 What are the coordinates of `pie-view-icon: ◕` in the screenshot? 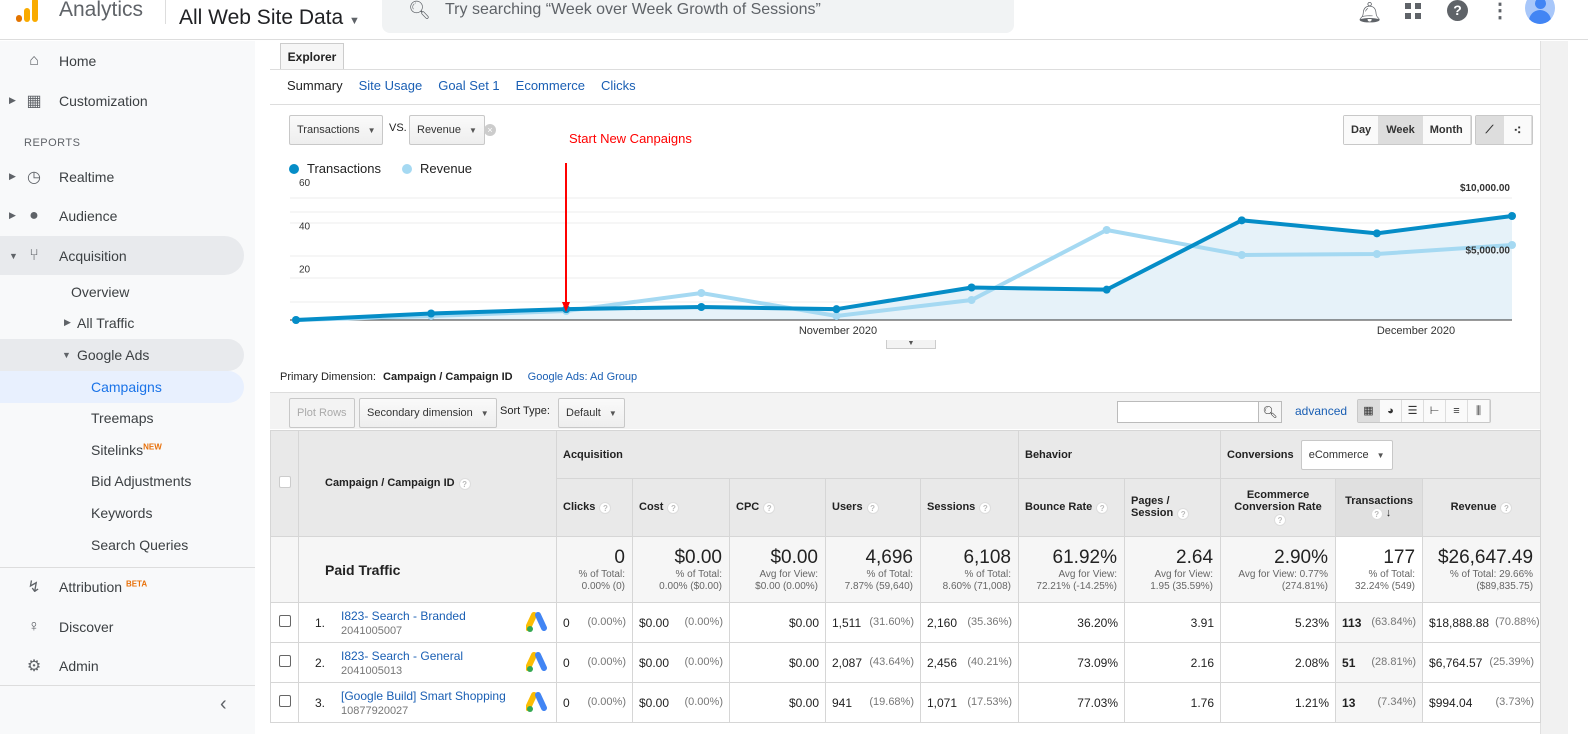 It's located at (1391, 411).